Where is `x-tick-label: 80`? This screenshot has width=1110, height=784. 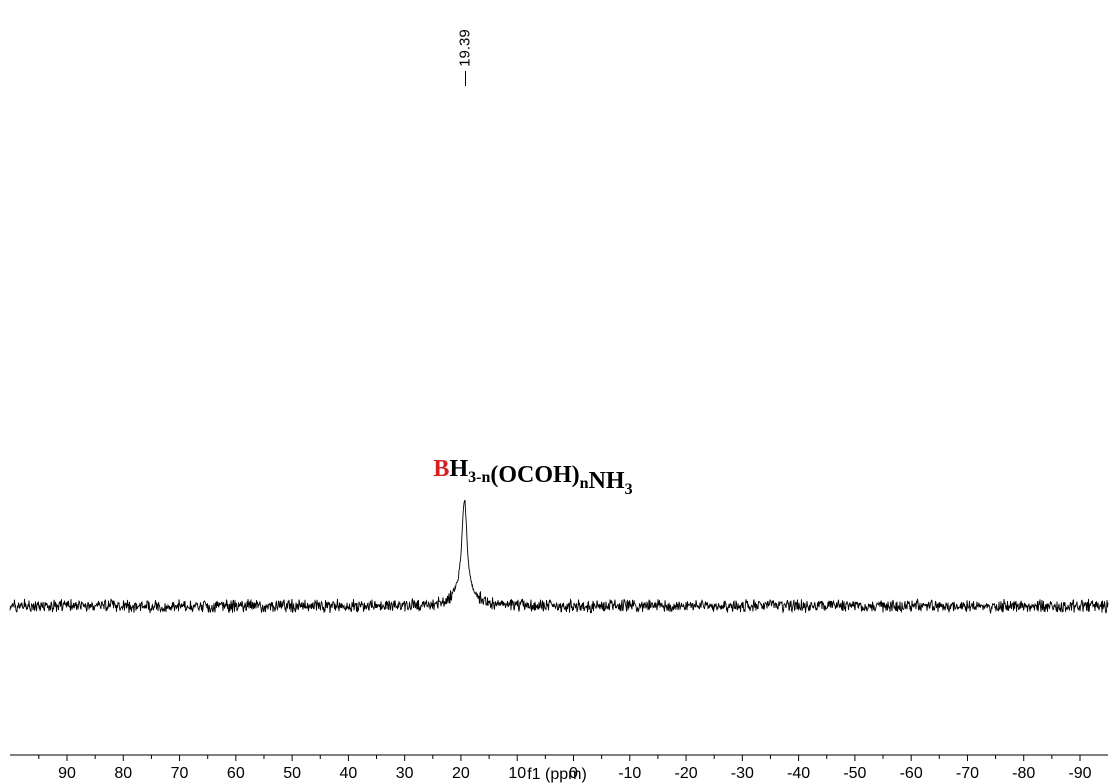
x-tick-label: 80 is located at coordinates (123, 773).